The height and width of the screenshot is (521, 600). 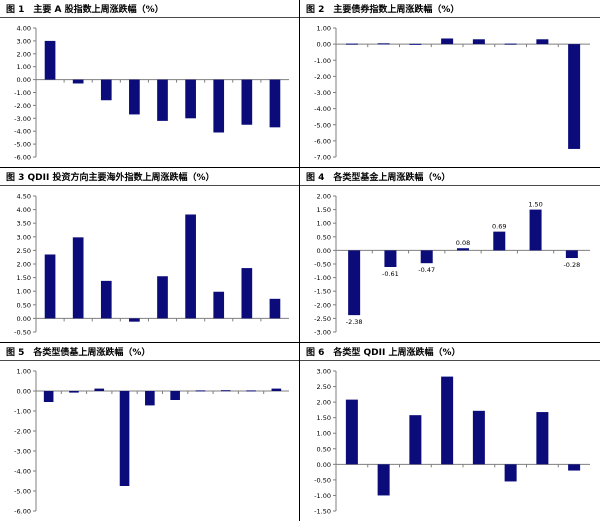 I want to click on panel-title: 图 4 各类型基金上周涨跌幅（%）, so click(x=378, y=178).